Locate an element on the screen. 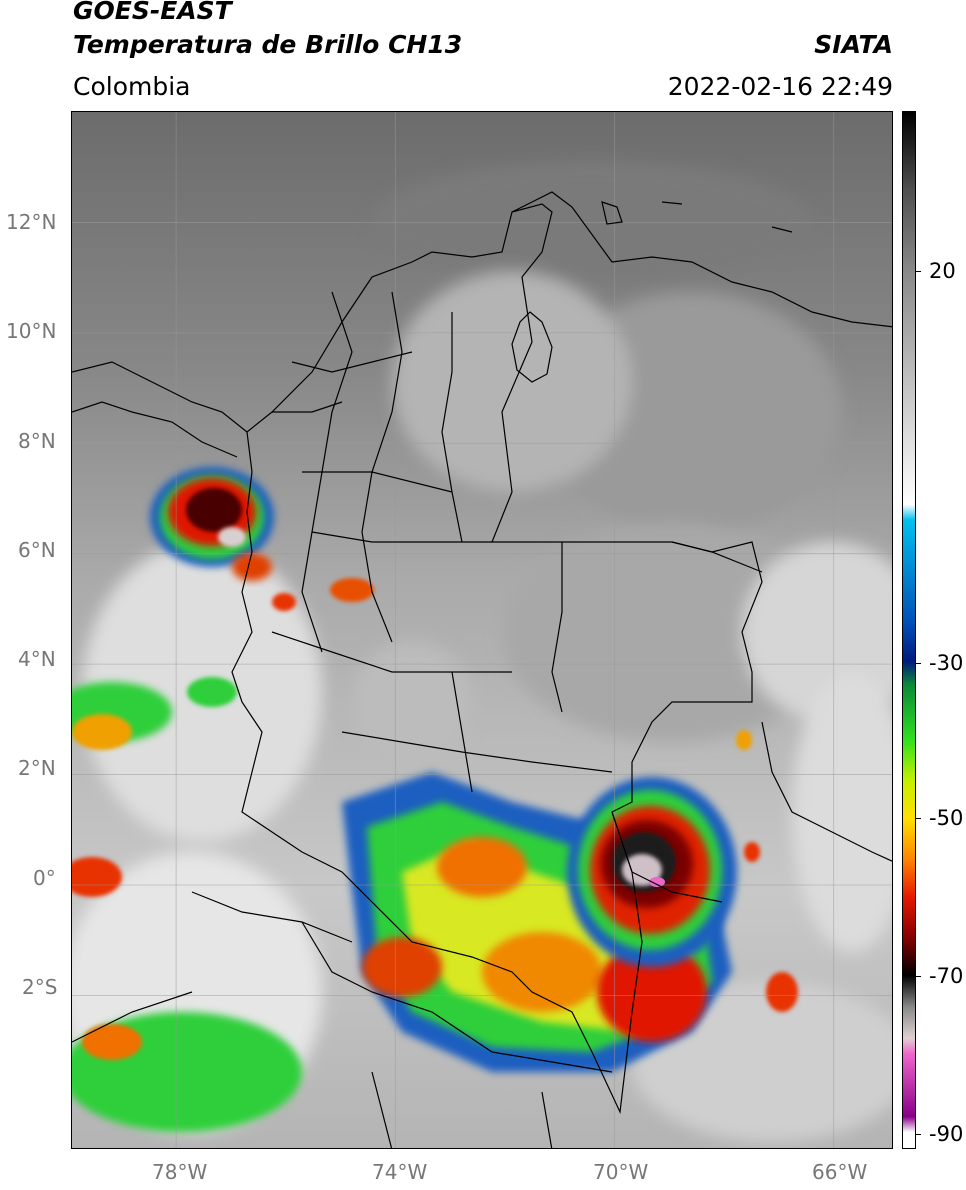 This screenshot has width=966, height=1190. lon-label: 70°W is located at coordinates (621, 1172).